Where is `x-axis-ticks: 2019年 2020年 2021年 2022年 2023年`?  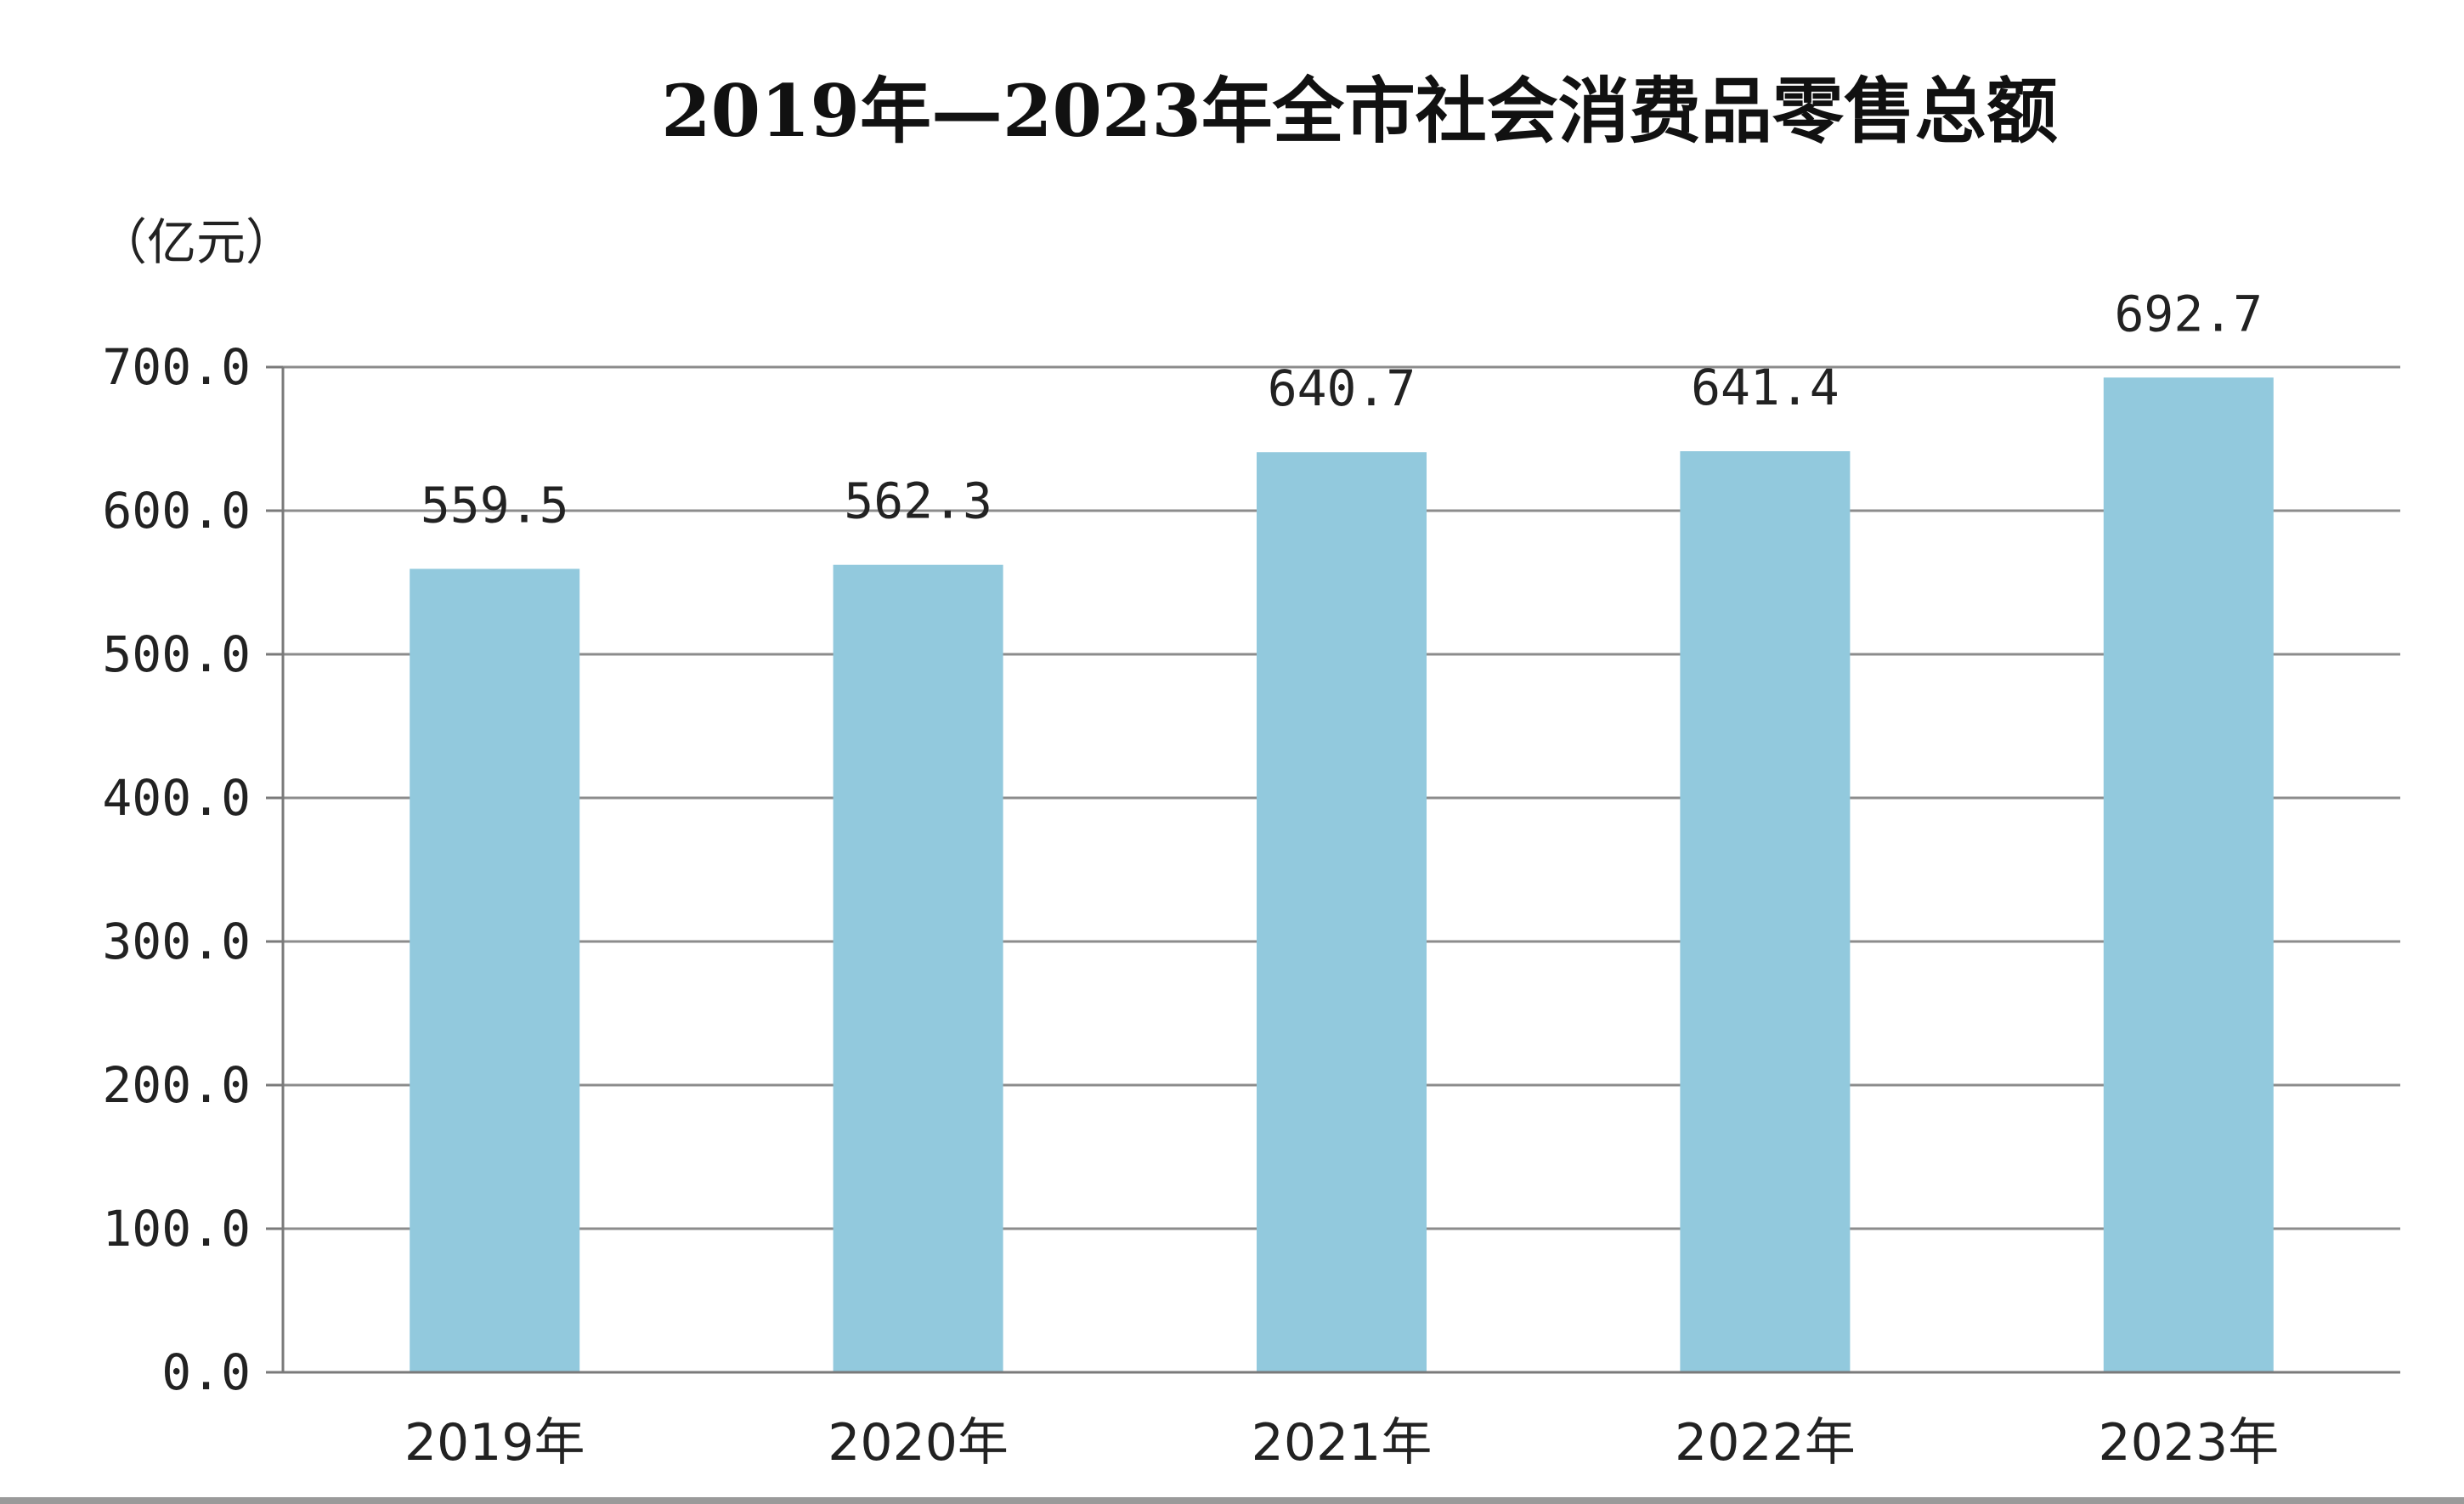 x-axis-ticks: 2019年 2020年 2021年 2022年 2023年 is located at coordinates (1341, 1443).